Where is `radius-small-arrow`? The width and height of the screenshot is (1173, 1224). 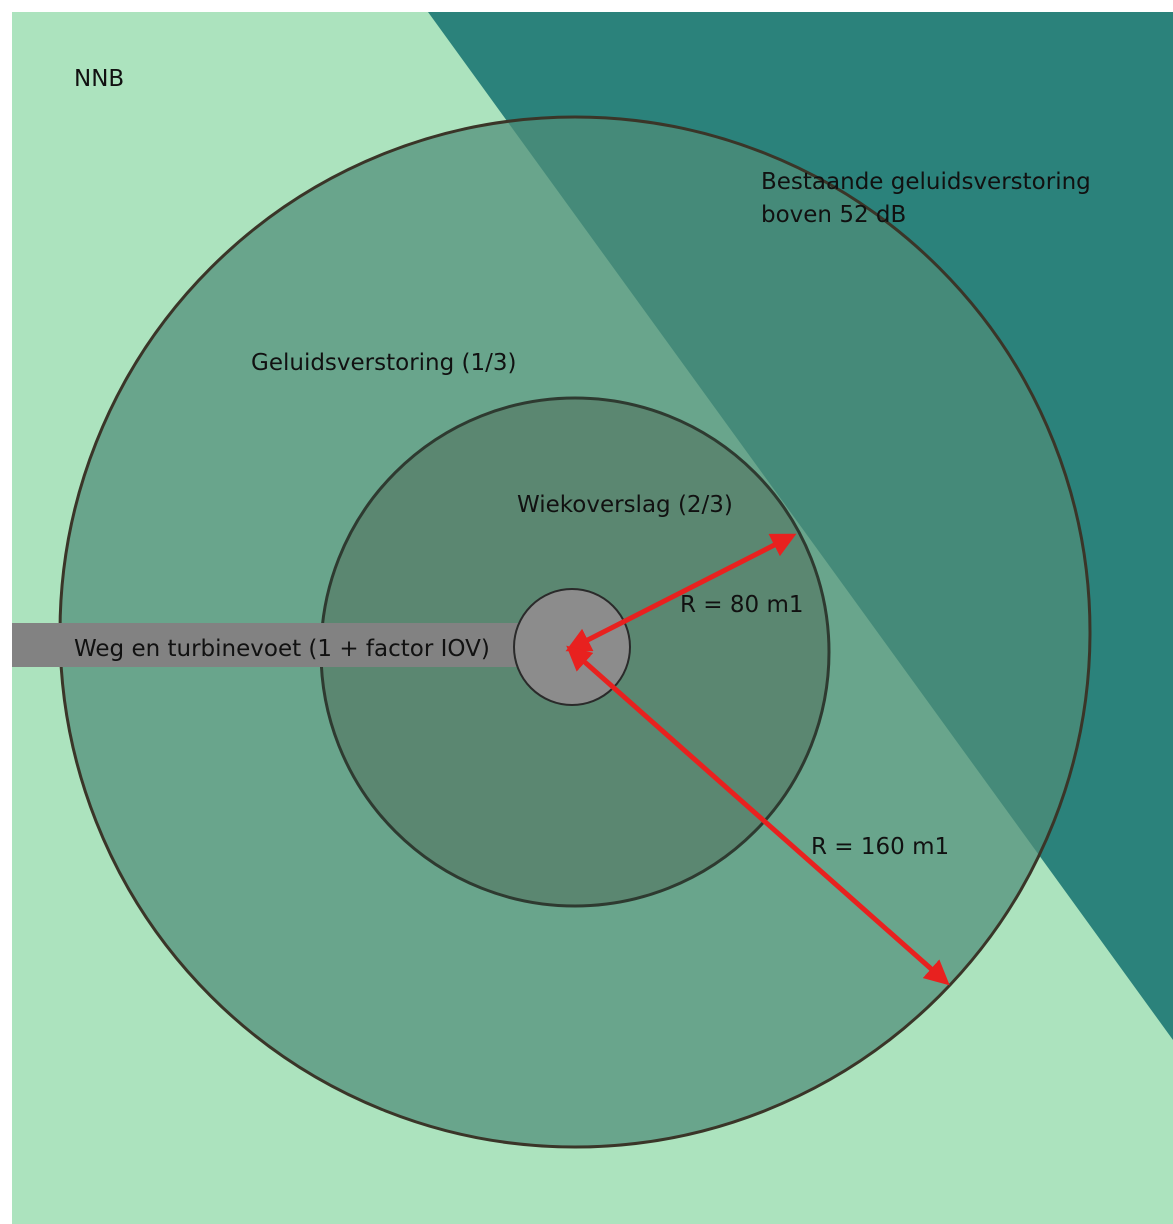 radius-small-arrow is located at coordinates (681, 592).